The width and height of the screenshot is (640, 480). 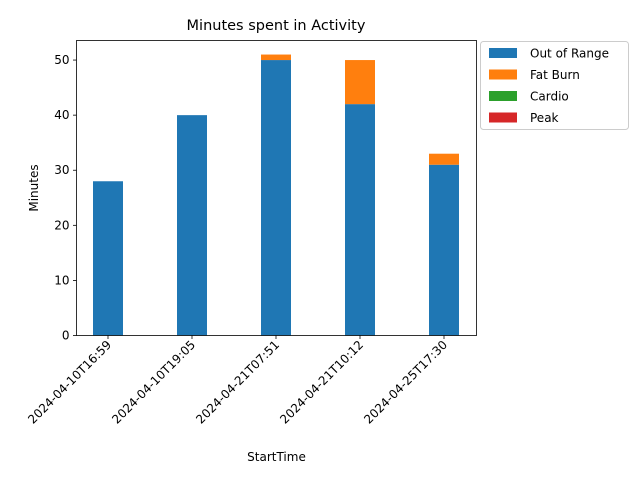 What do you see at coordinates (65, 198) in the screenshot?
I see `y-axis: 0 10 20 30 40 50` at bounding box center [65, 198].